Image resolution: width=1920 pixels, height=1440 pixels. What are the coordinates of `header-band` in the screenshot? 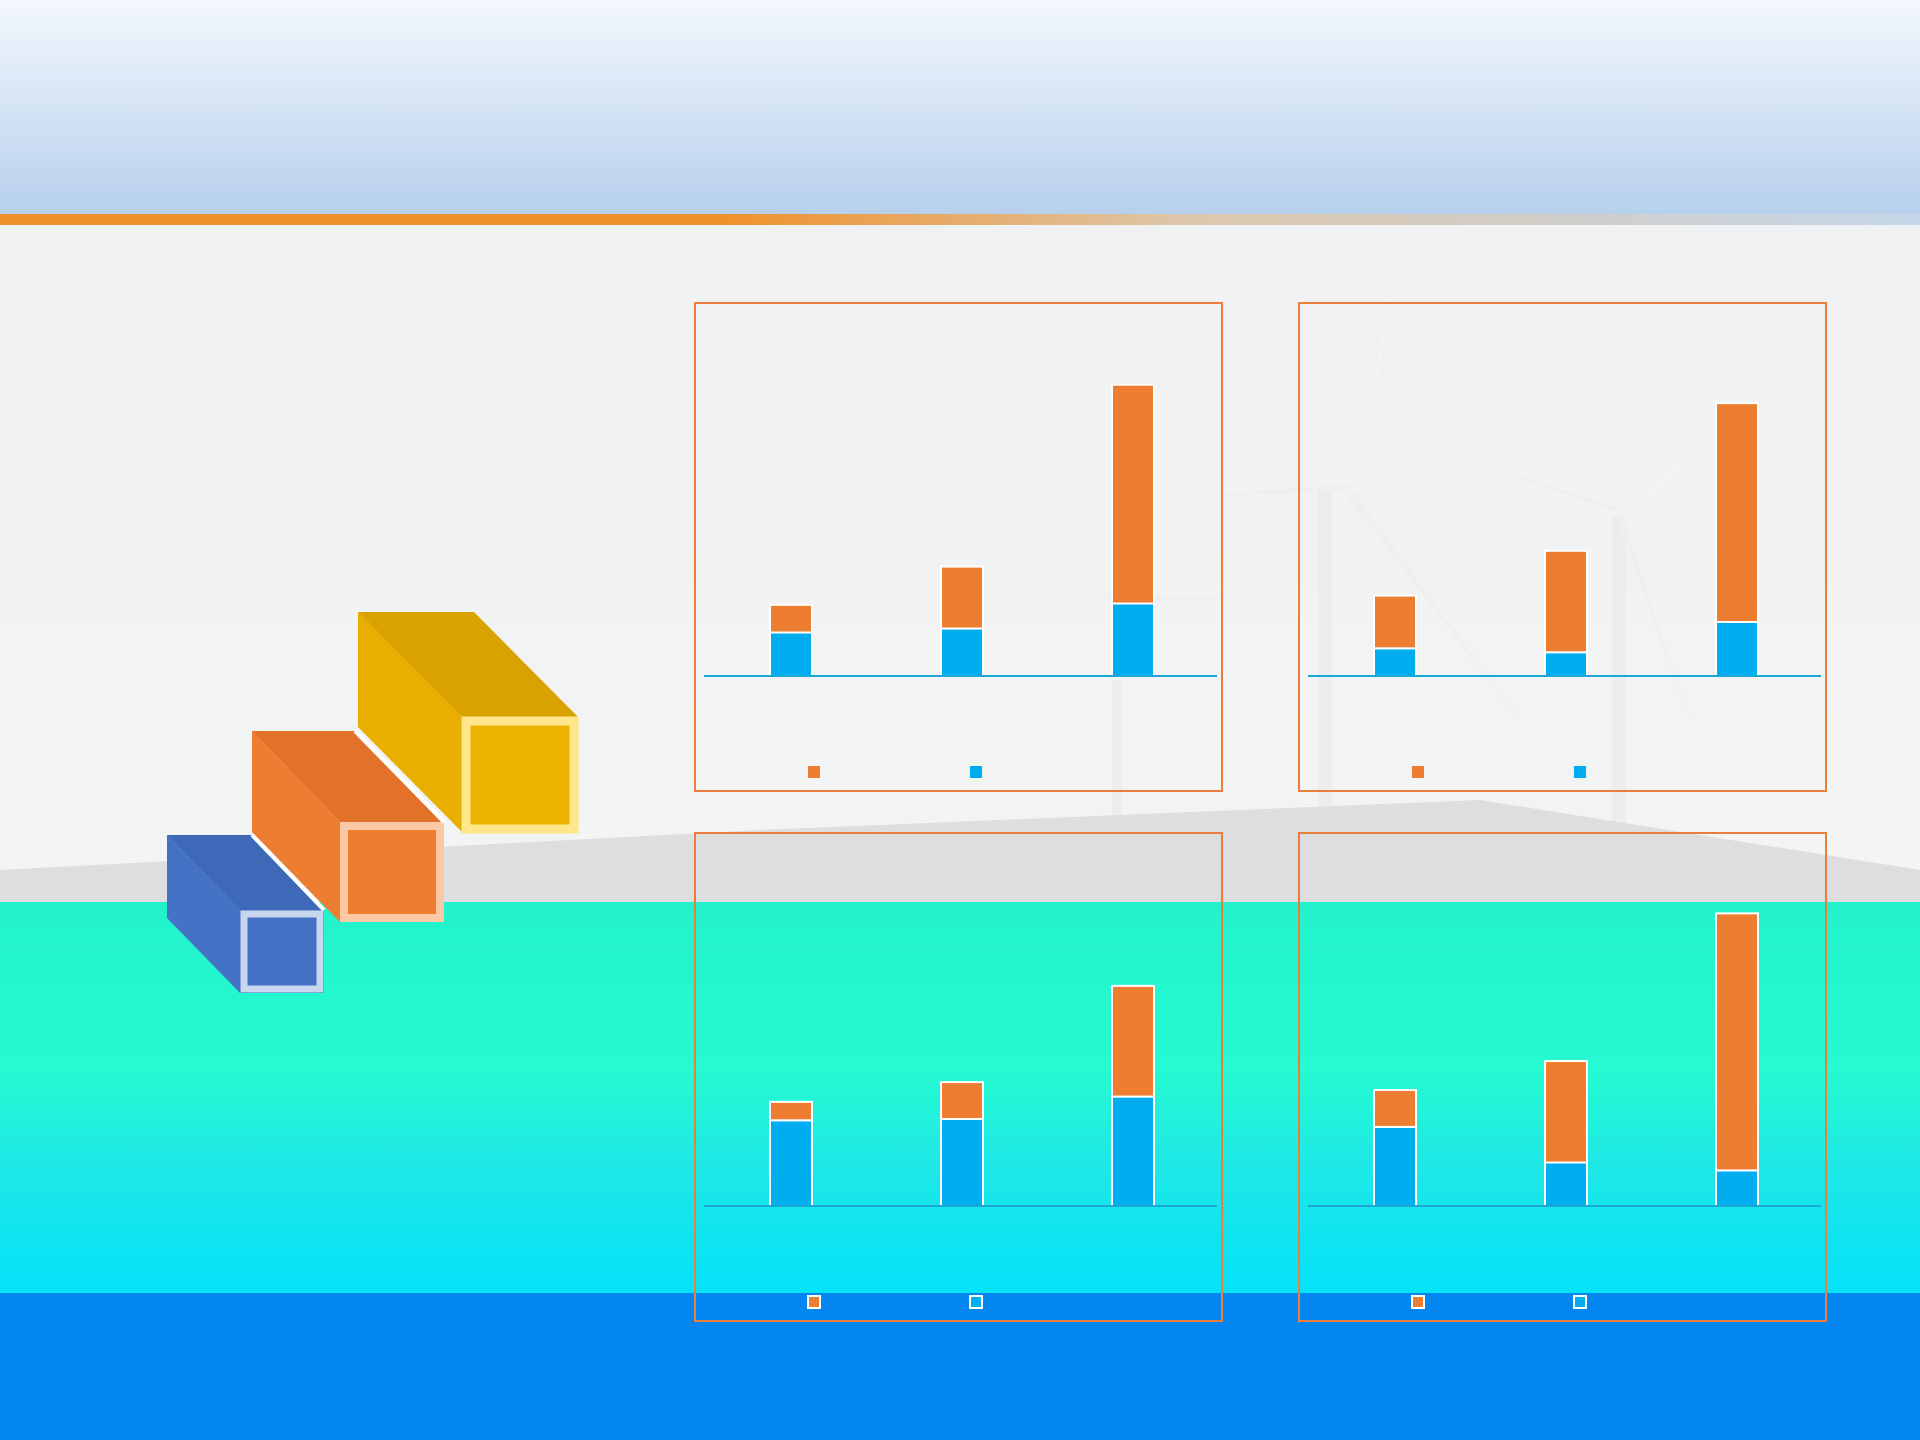 It's located at (960, 107).